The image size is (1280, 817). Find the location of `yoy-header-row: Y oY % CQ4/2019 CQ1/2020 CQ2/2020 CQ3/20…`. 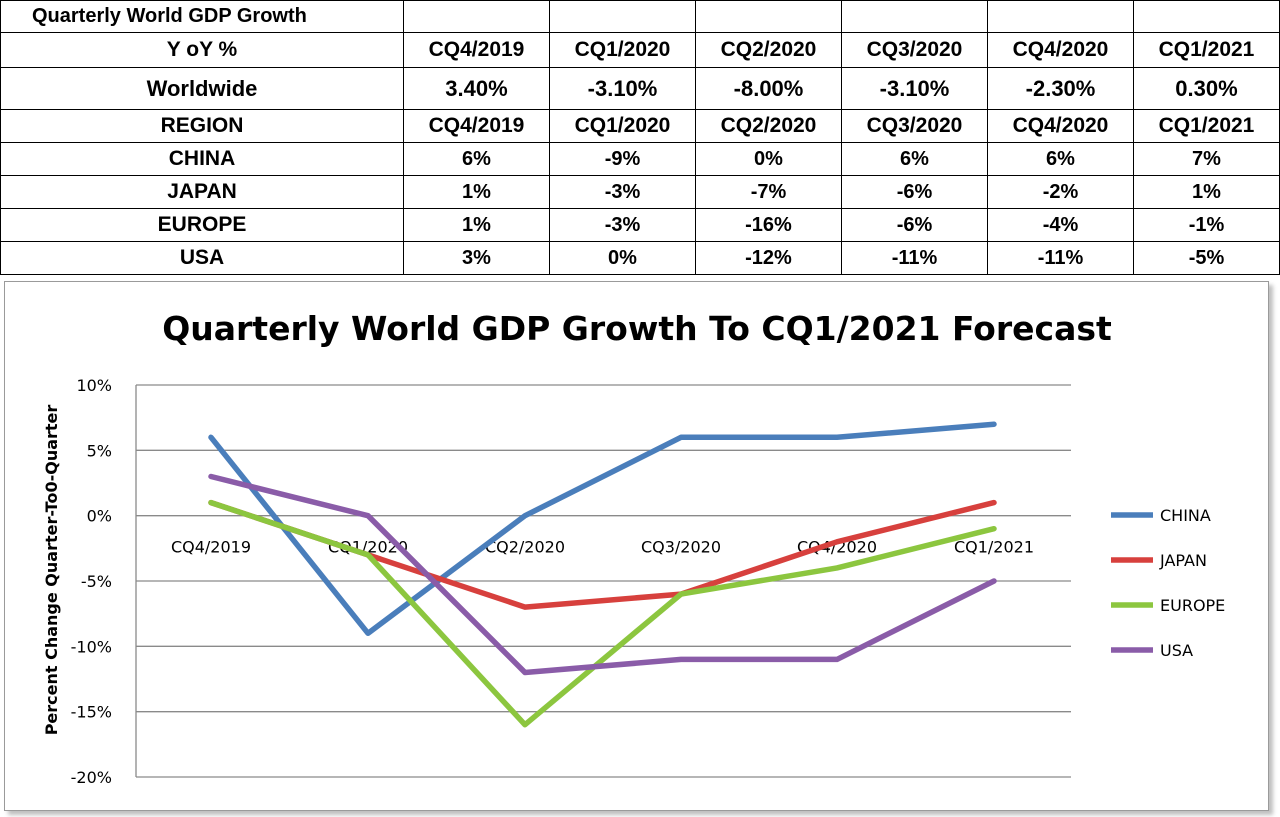

yoy-header-row: Y oY % CQ4/2019 CQ1/2020 CQ2/2020 CQ3/20… is located at coordinates (640, 50).